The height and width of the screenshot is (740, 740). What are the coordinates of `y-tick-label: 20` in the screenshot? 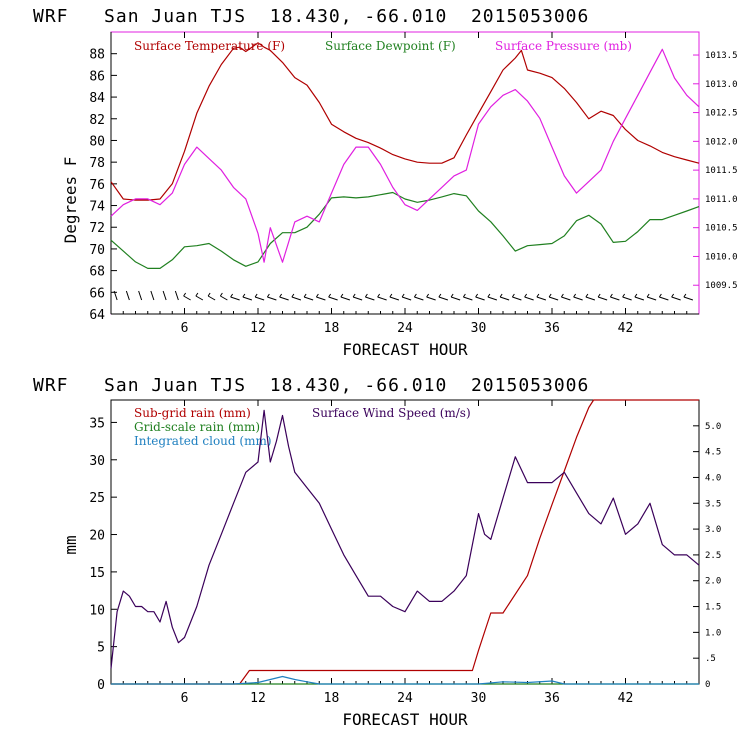 It's located at (97, 536).